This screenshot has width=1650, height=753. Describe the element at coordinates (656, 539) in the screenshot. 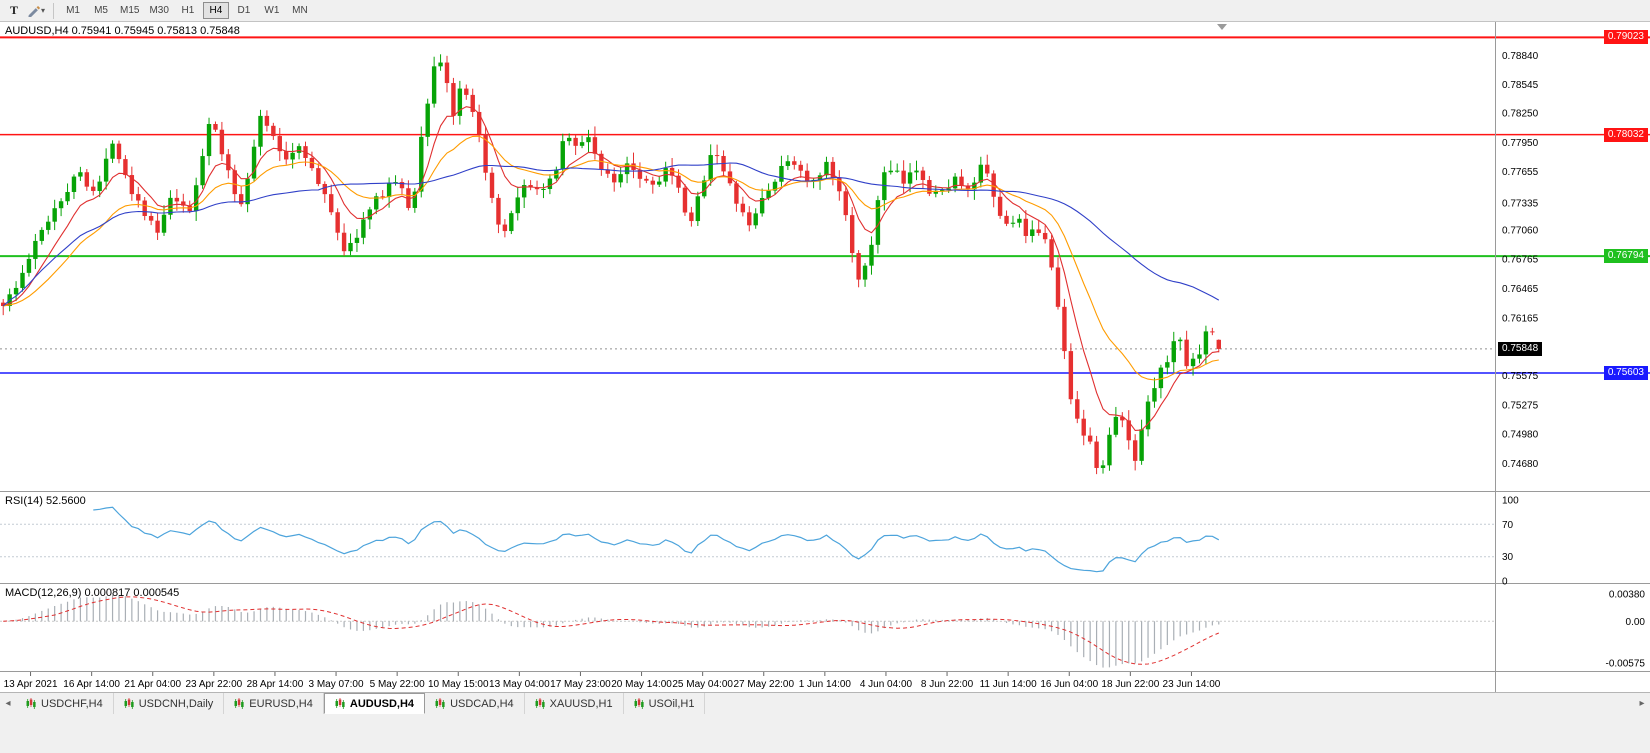

I see `rsi-line` at that location.